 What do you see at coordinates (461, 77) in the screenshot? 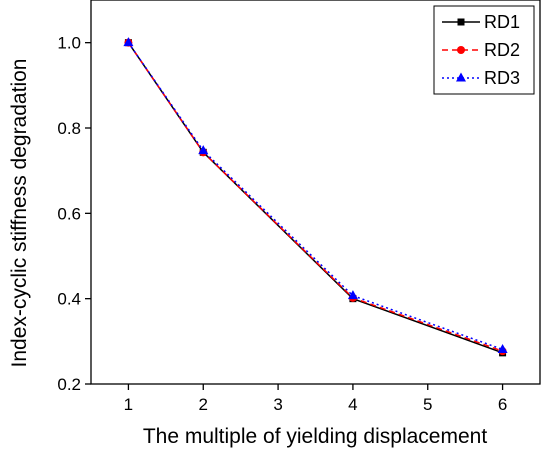
I see `legend-marker-rd3` at bounding box center [461, 77].